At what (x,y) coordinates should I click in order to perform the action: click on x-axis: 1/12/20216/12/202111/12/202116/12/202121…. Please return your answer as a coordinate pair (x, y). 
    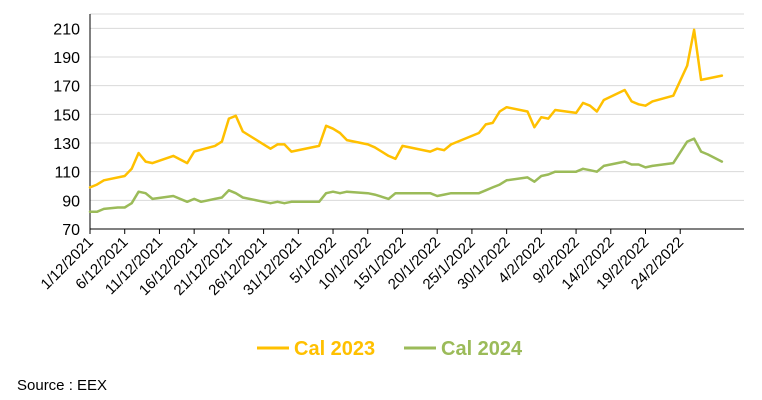
    Looking at the image, I should click on (362, 264).